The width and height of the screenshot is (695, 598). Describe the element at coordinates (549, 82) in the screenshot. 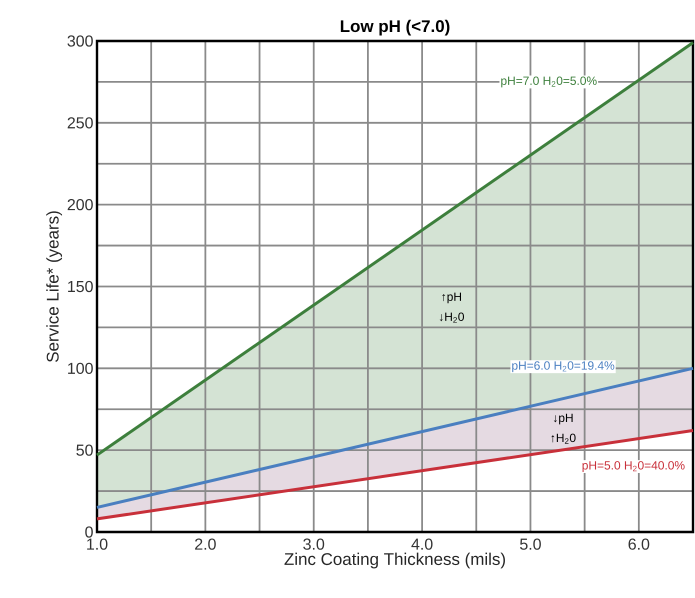

I see `series-label: pH=7.0 H$_{2}$0=5.0%` at that location.